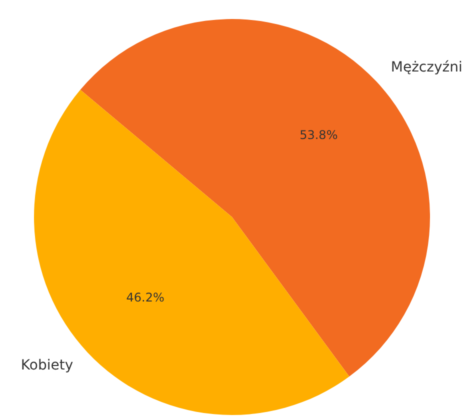 This screenshot has width=473, height=416. Describe the element at coordinates (319, 135) in the screenshot. I see `data-label: 53.8%` at that location.